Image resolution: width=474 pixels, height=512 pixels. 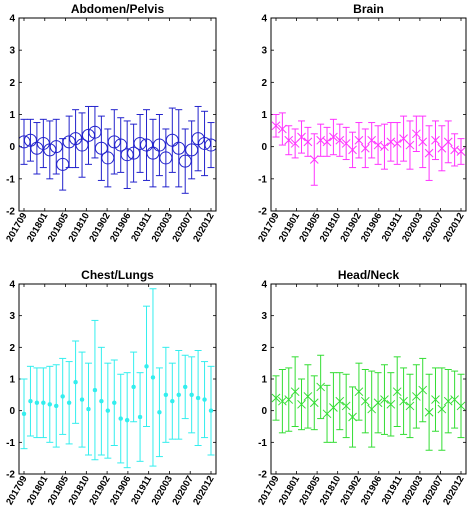 I want to click on brain-ytick-label: 3, so click(x=264, y=51).